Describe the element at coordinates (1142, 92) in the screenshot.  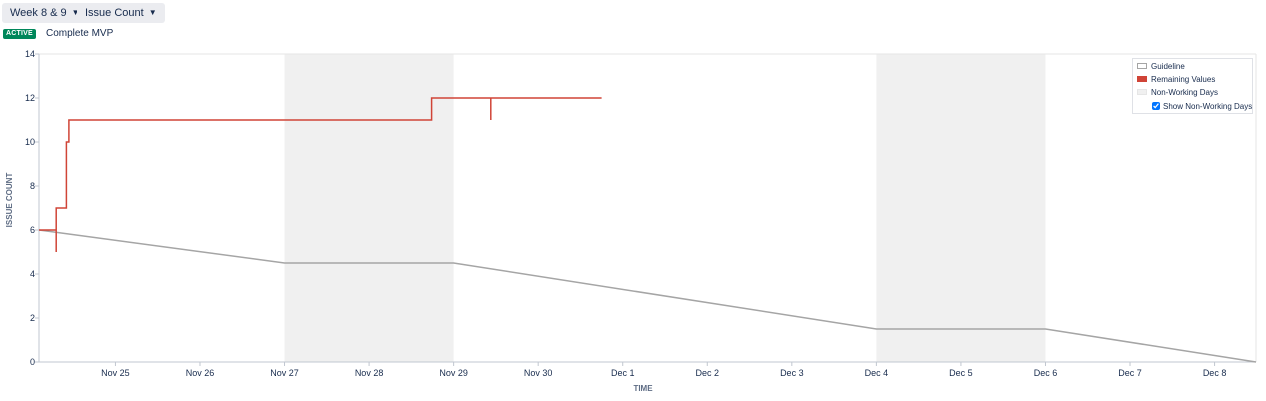
I see `non-working-swatch` at that location.